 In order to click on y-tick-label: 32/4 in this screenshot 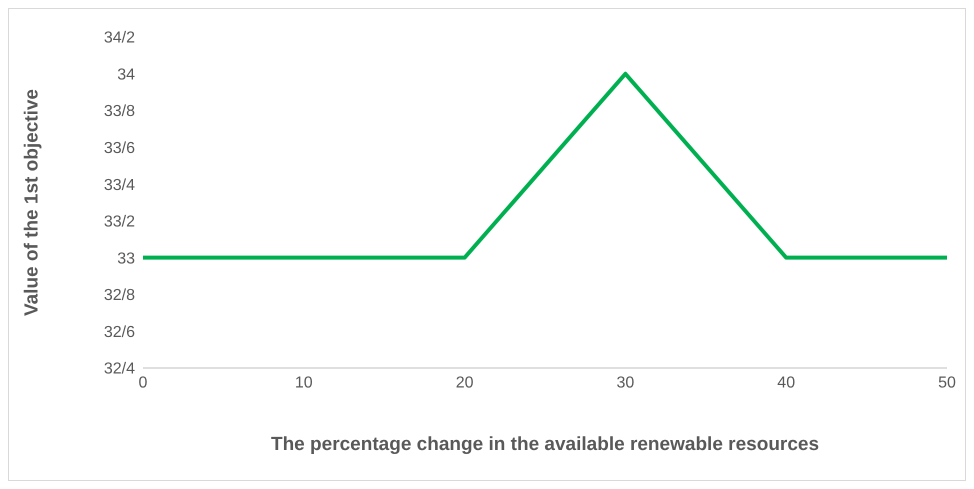, I will do `click(120, 369)`.